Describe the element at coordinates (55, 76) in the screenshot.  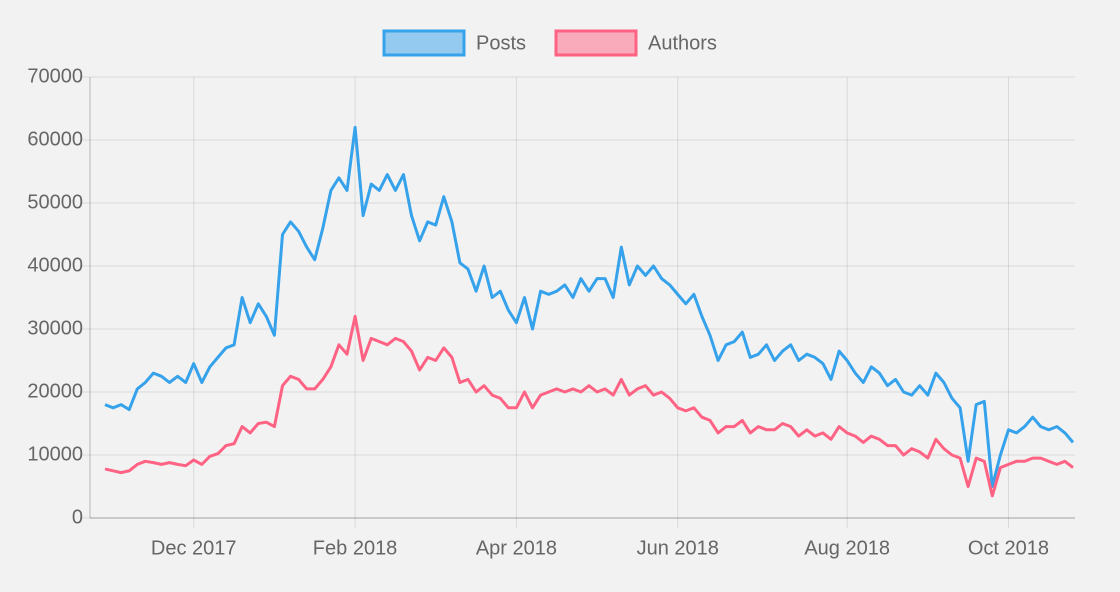
I see `y-tick-label: 70000` at that location.